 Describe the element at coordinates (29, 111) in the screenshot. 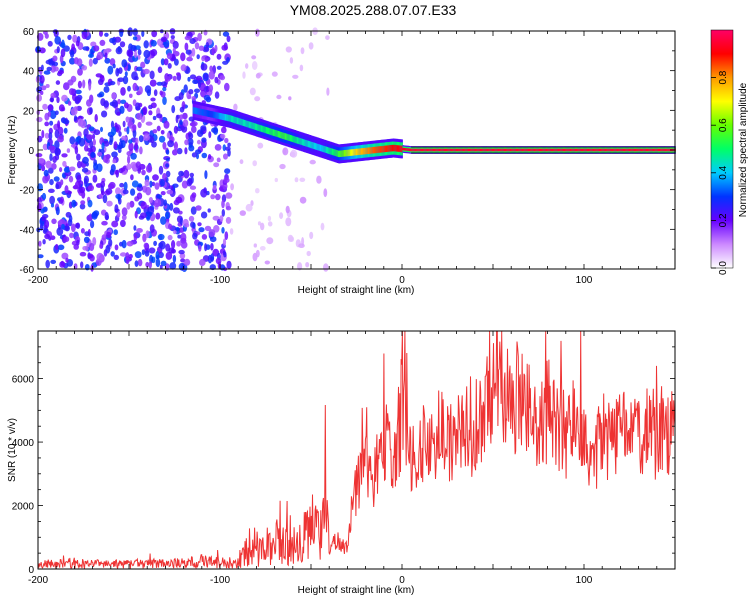

I see `y-tick-label: 20` at that location.